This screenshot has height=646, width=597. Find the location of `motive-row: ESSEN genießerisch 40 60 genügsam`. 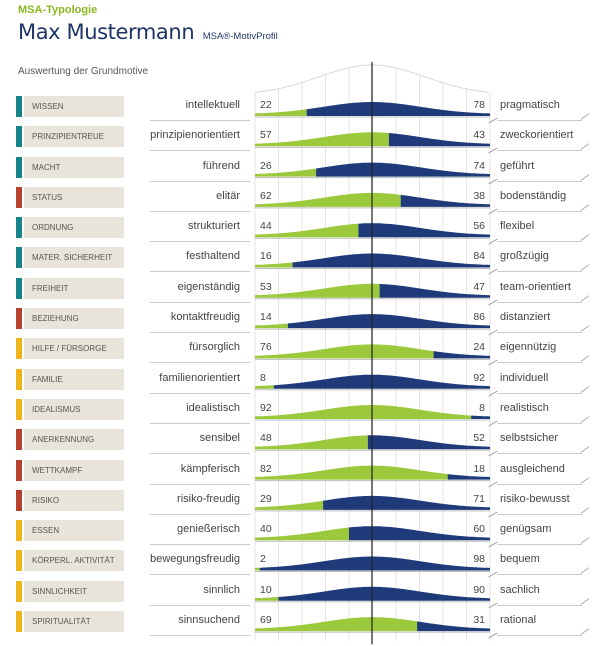

motive-row: ESSEN genießerisch 40 60 genügsam is located at coordinates (298, 534).